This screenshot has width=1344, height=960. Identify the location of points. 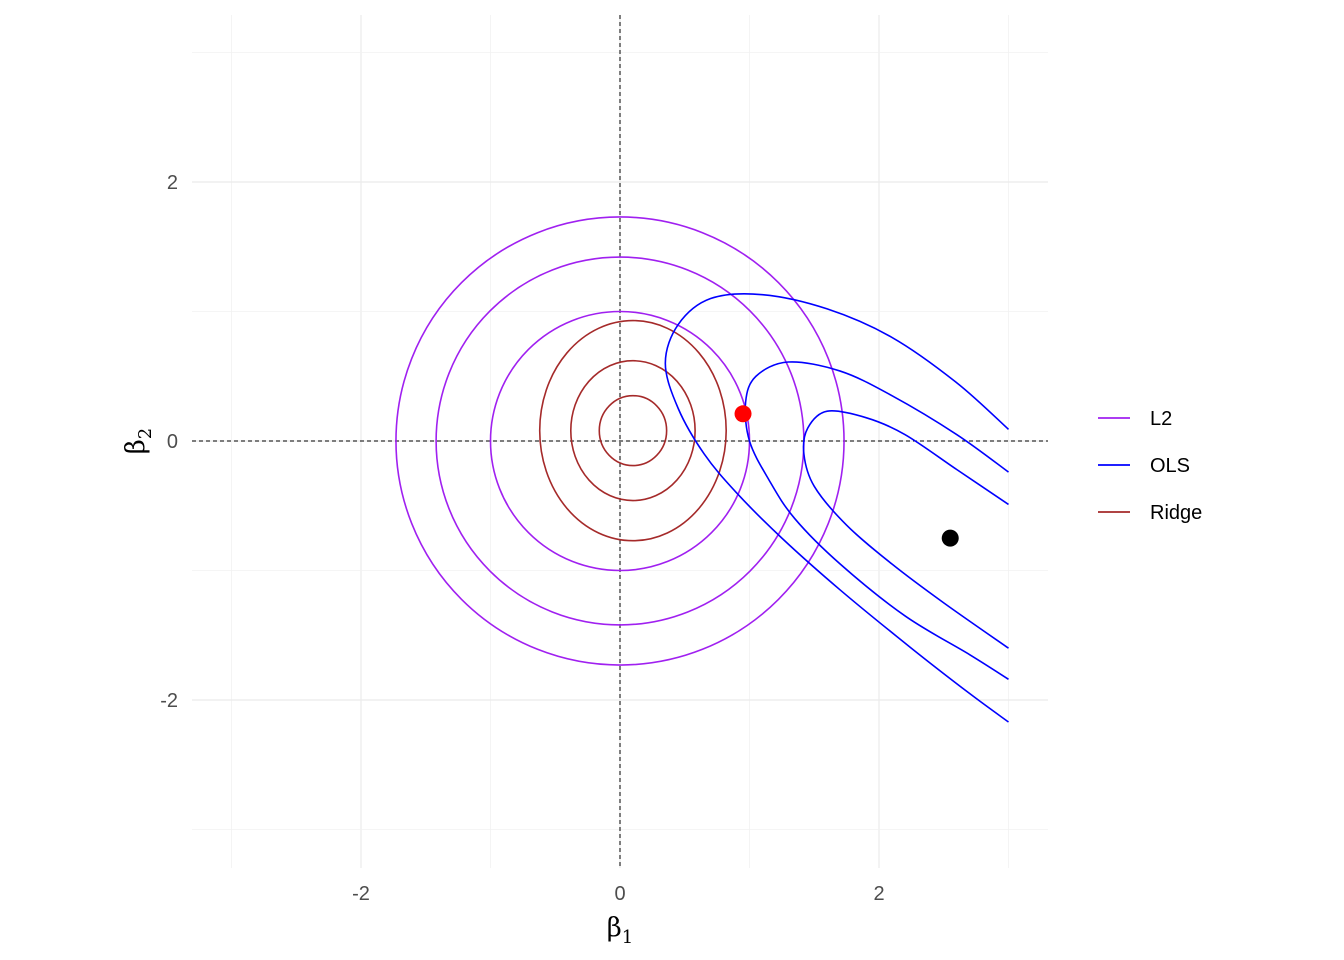
(846, 476).